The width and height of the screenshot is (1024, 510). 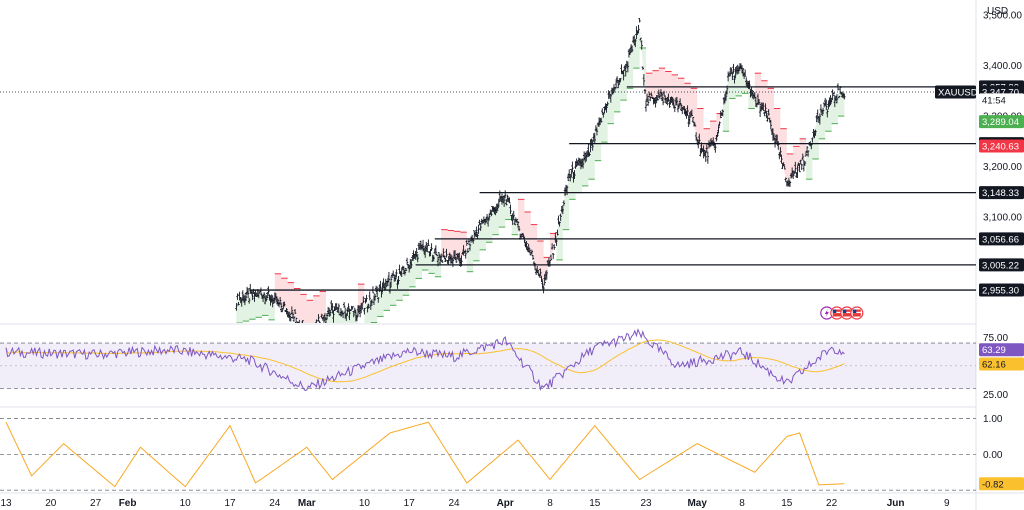 What do you see at coordinates (51, 503) in the screenshot?
I see `time-axis-tick: 20` at bounding box center [51, 503].